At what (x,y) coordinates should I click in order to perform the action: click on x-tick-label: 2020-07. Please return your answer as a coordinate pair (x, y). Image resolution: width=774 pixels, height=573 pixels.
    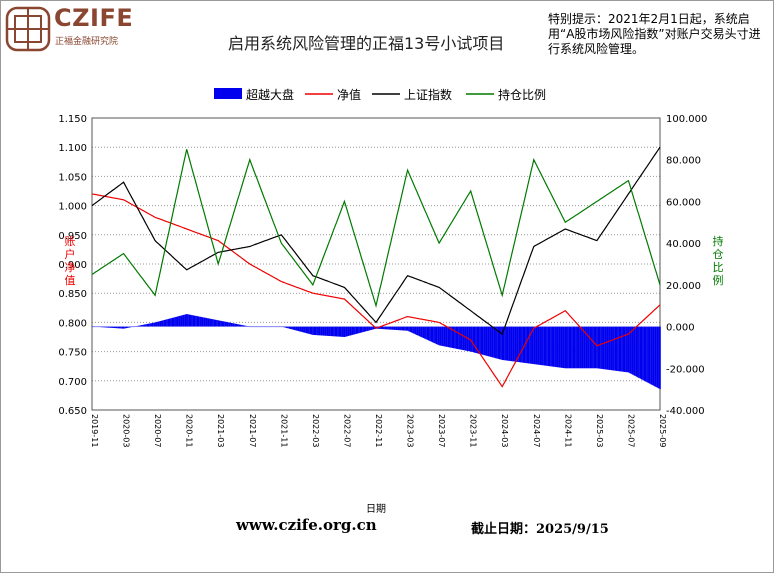
    Looking at the image, I should click on (157, 430).